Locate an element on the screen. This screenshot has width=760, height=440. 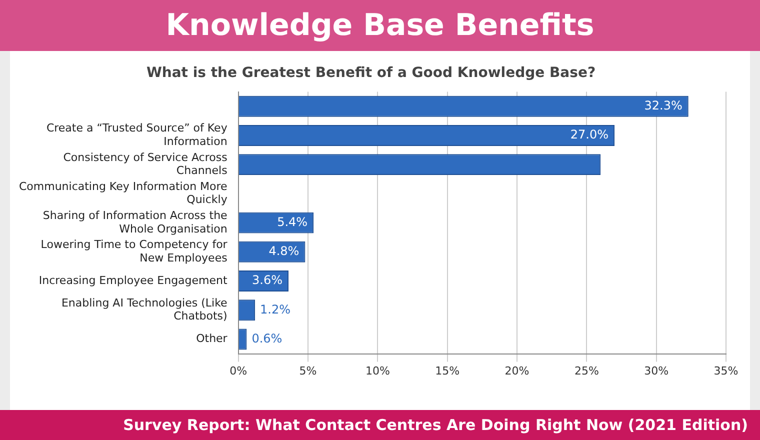
data-label: 27.0% is located at coordinates (589, 135).